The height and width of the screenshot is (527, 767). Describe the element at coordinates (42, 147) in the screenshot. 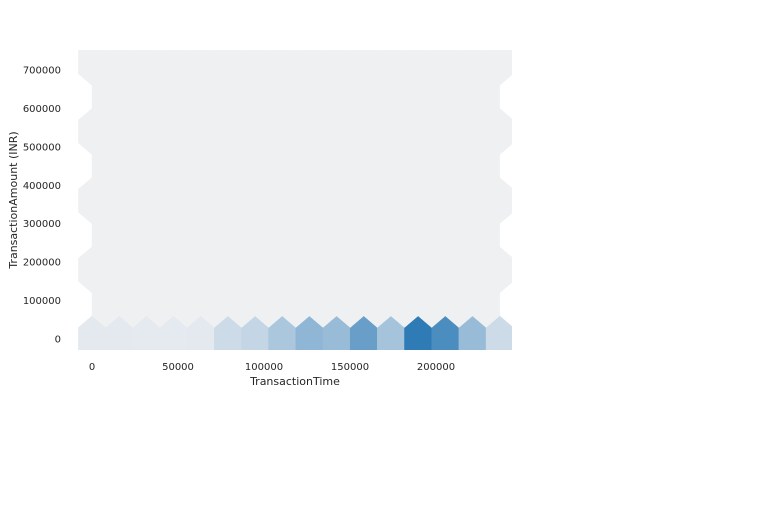

I see `y-tick-label: 500000` at that location.